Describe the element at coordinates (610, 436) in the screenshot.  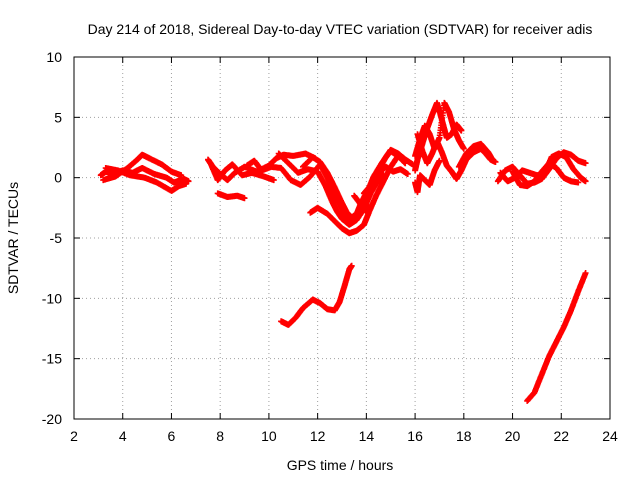
I see `x-tick-label: 24` at that location.